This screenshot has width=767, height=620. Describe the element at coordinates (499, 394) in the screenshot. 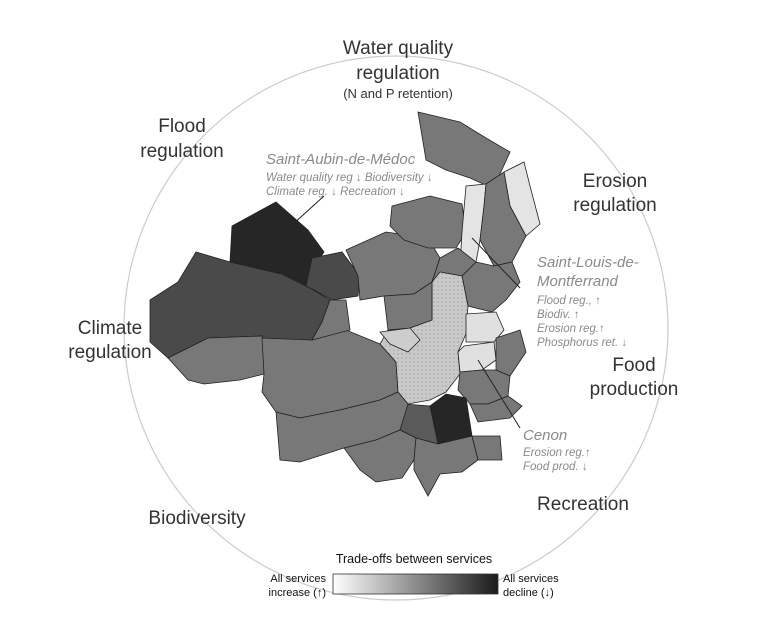

I see `cenon-leader` at that location.